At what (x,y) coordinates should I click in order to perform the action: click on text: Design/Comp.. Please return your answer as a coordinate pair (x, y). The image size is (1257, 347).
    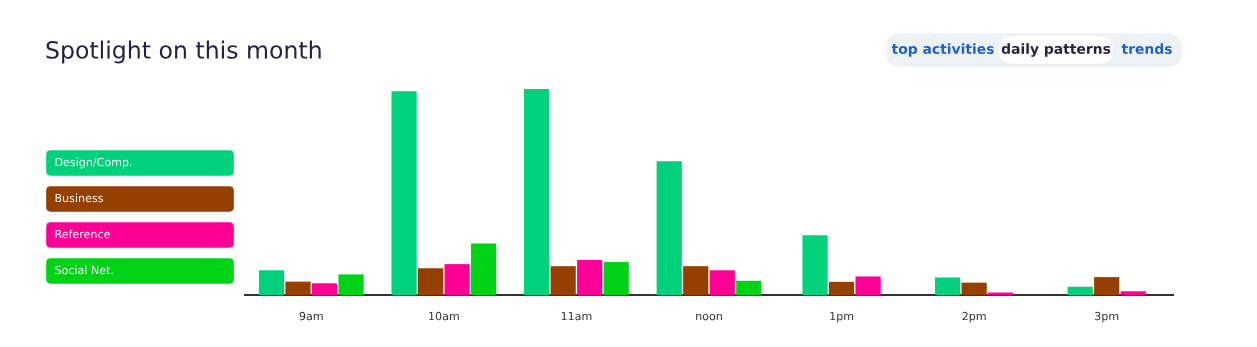
    Looking at the image, I should click on (93, 163).